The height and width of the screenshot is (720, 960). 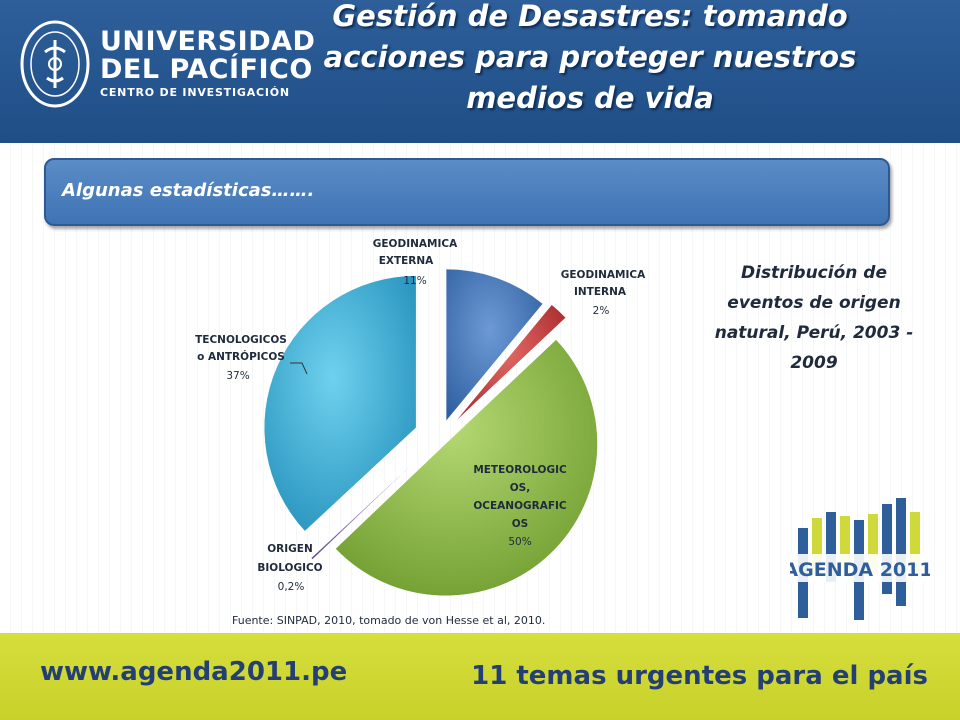 I want to click on label-meteo-line2: OS,, so click(x=520, y=488).